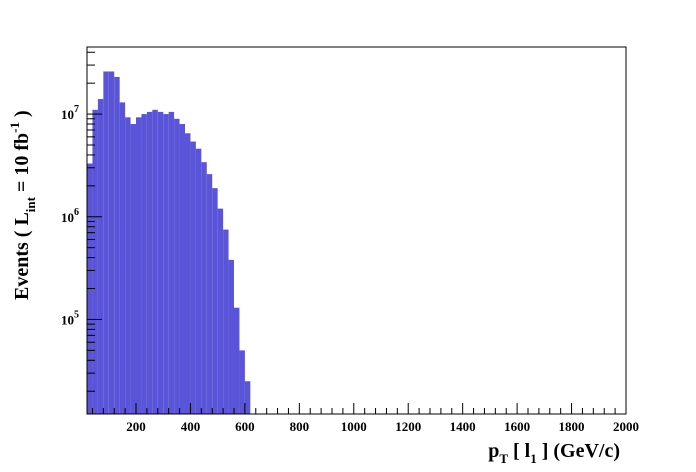 The height and width of the screenshot is (472, 696). Describe the element at coordinates (408, 426) in the screenshot. I see `x-tick-label: 1200` at that location.